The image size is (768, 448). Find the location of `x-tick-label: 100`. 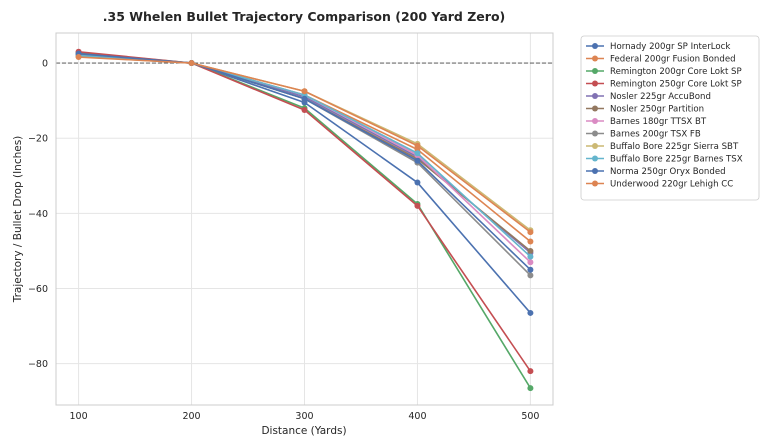

x-tick-label: 100 is located at coordinates (79, 416).